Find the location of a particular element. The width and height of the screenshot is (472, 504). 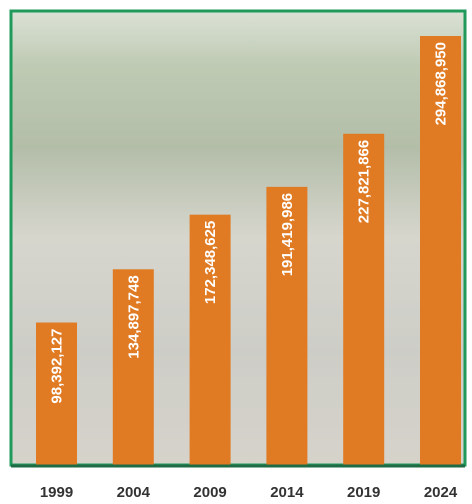

value-label: 294,868,950 is located at coordinates (441, 83).